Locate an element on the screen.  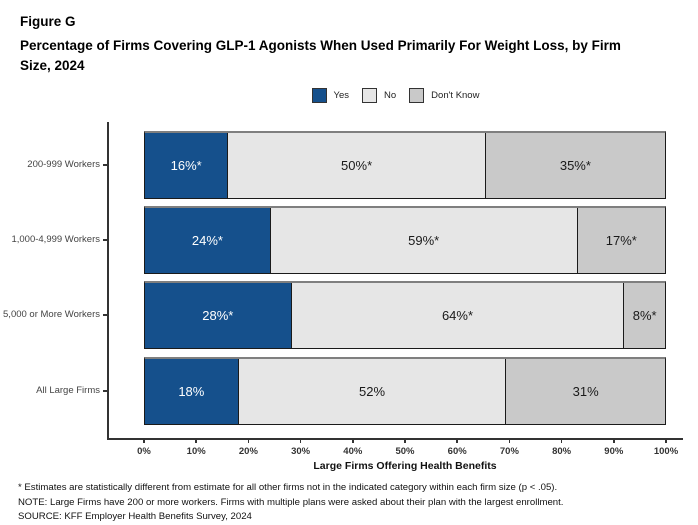
bar-segment-no: 52% is located at coordinates (371, 391).